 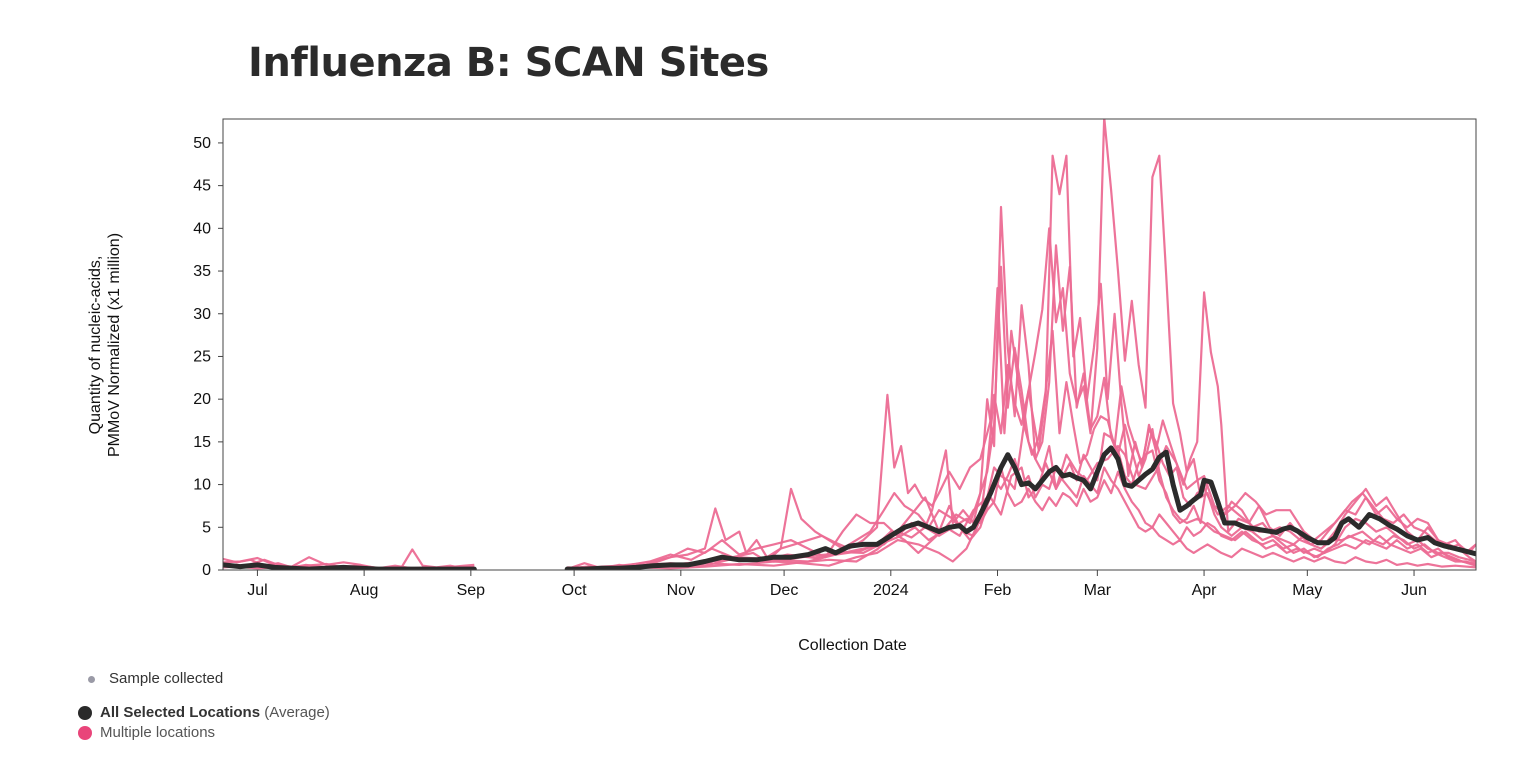 What do you see at coordinates (852, 645) in the screenshot?
I see `x-axis-label: Collection Date` at bounding box center [852, 645].